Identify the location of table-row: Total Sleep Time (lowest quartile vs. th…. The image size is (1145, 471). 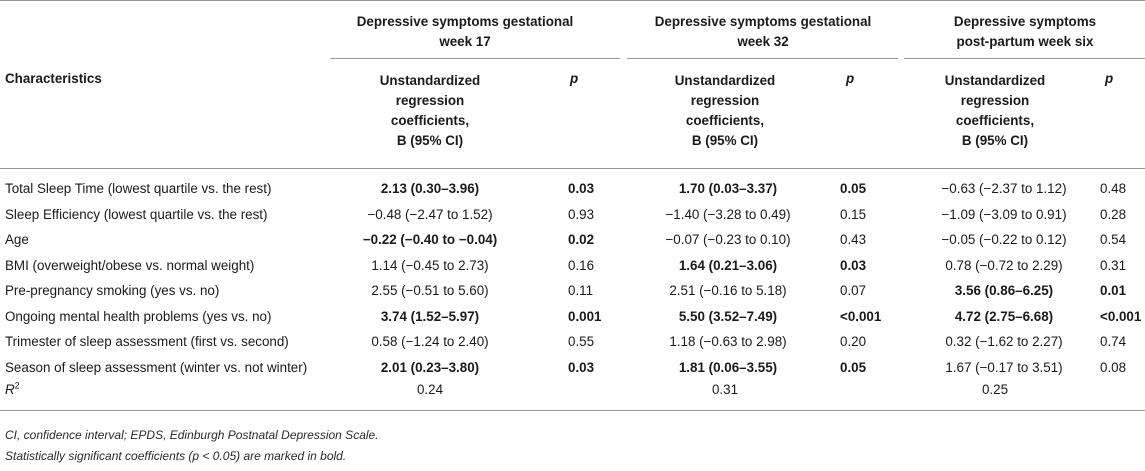
(572, 189).